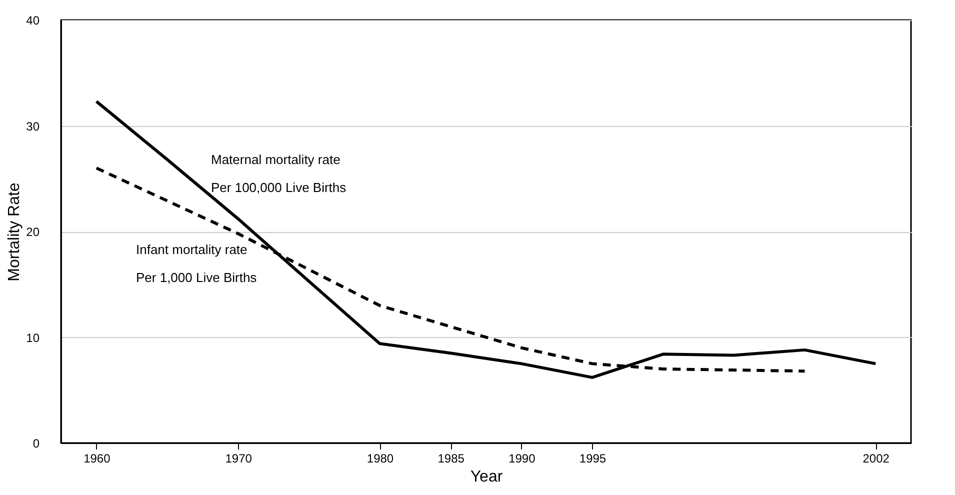 The image size is (955, 495). Describe the element at coordinates (36, 443) in the screenshot. I see `y-tick-label: 0` at that location.